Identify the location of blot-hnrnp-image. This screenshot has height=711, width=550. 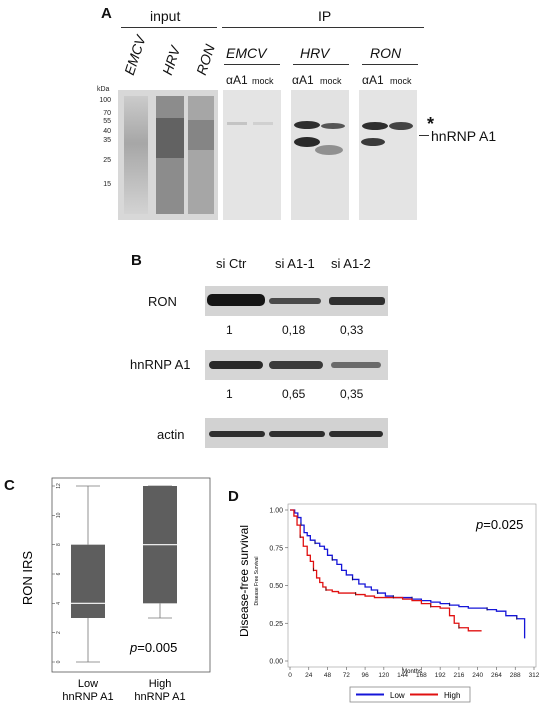
(296, 365).